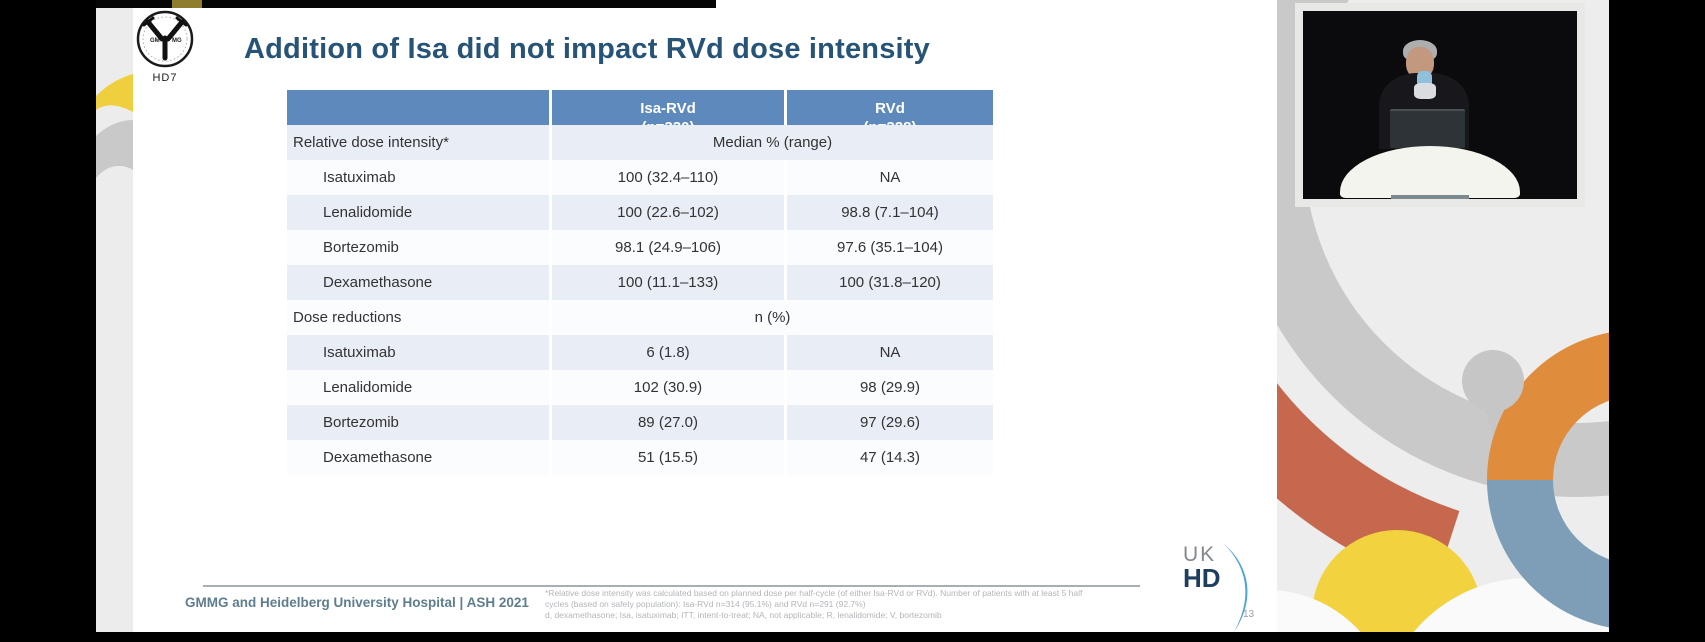 The width and height of the screenshot is (1705, 642). Describe the element at coordinates (671, 586) in the screenshot. I see `footer-divider` at that location.